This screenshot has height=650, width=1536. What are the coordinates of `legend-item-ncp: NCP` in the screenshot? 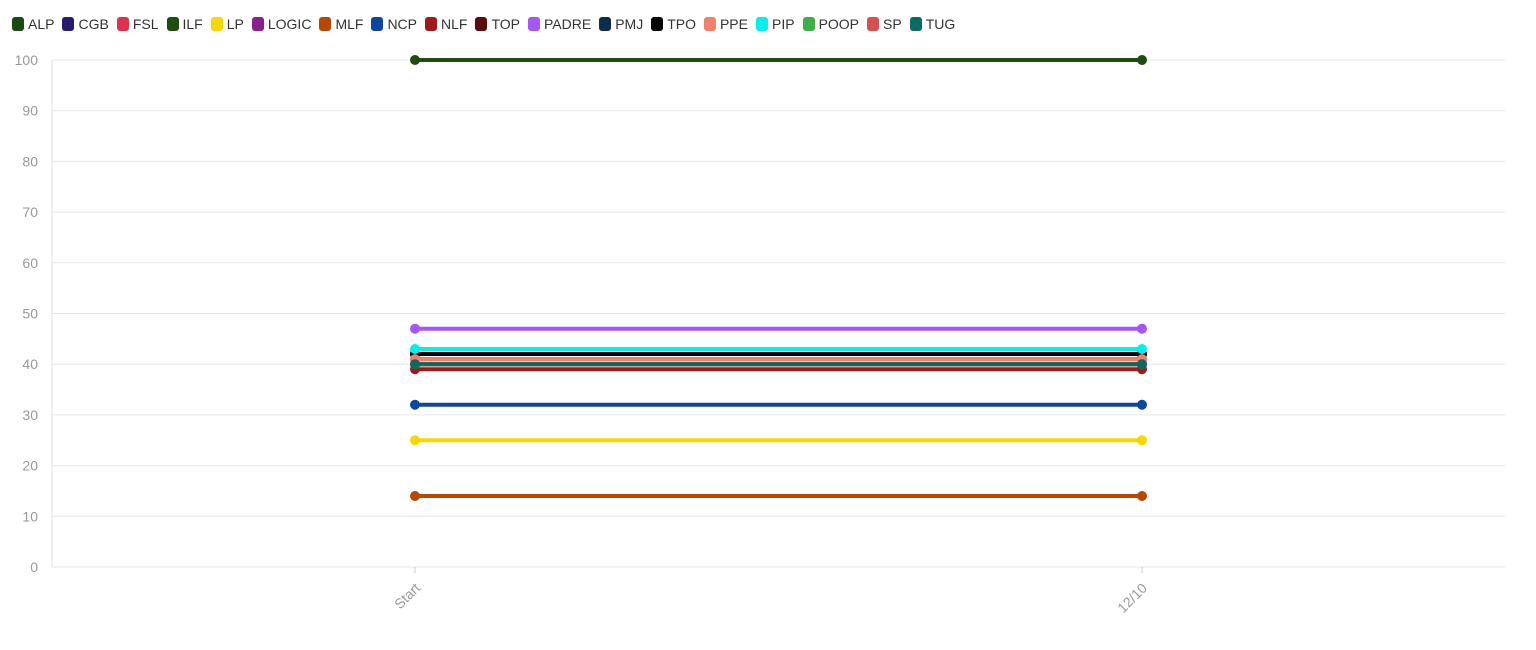 It's located at (394, 24).